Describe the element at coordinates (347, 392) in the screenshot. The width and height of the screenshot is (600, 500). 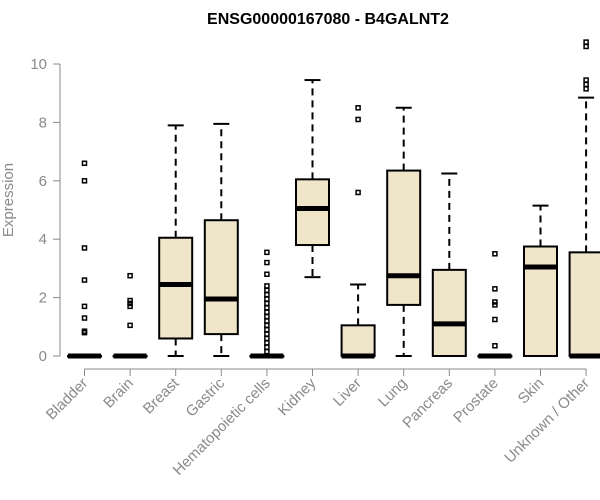
I see `x-tick-label: Liver` at that location.